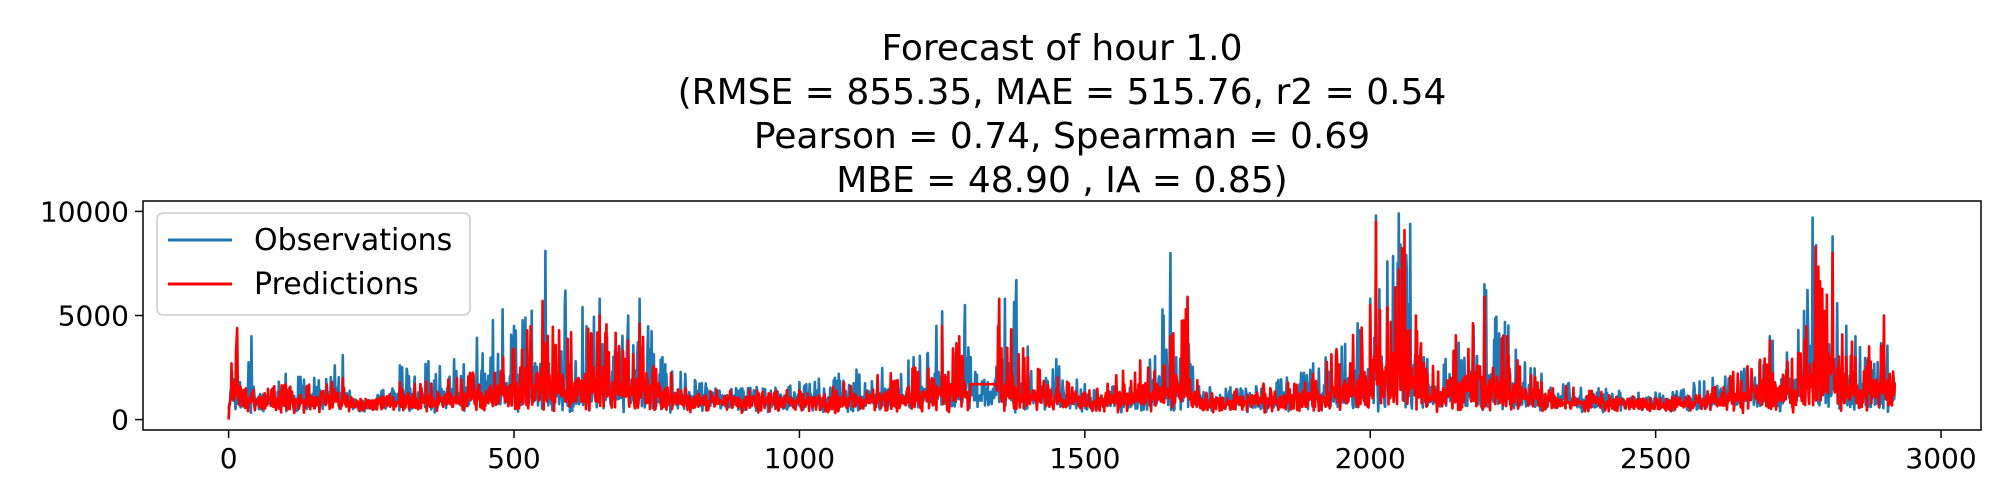  Describe the element at coordinates (1062, 92) in the screenshot. I see `title-line-2: (RMSE = 855.35, MAE = 515.76, r2 = 0.54` at that location.